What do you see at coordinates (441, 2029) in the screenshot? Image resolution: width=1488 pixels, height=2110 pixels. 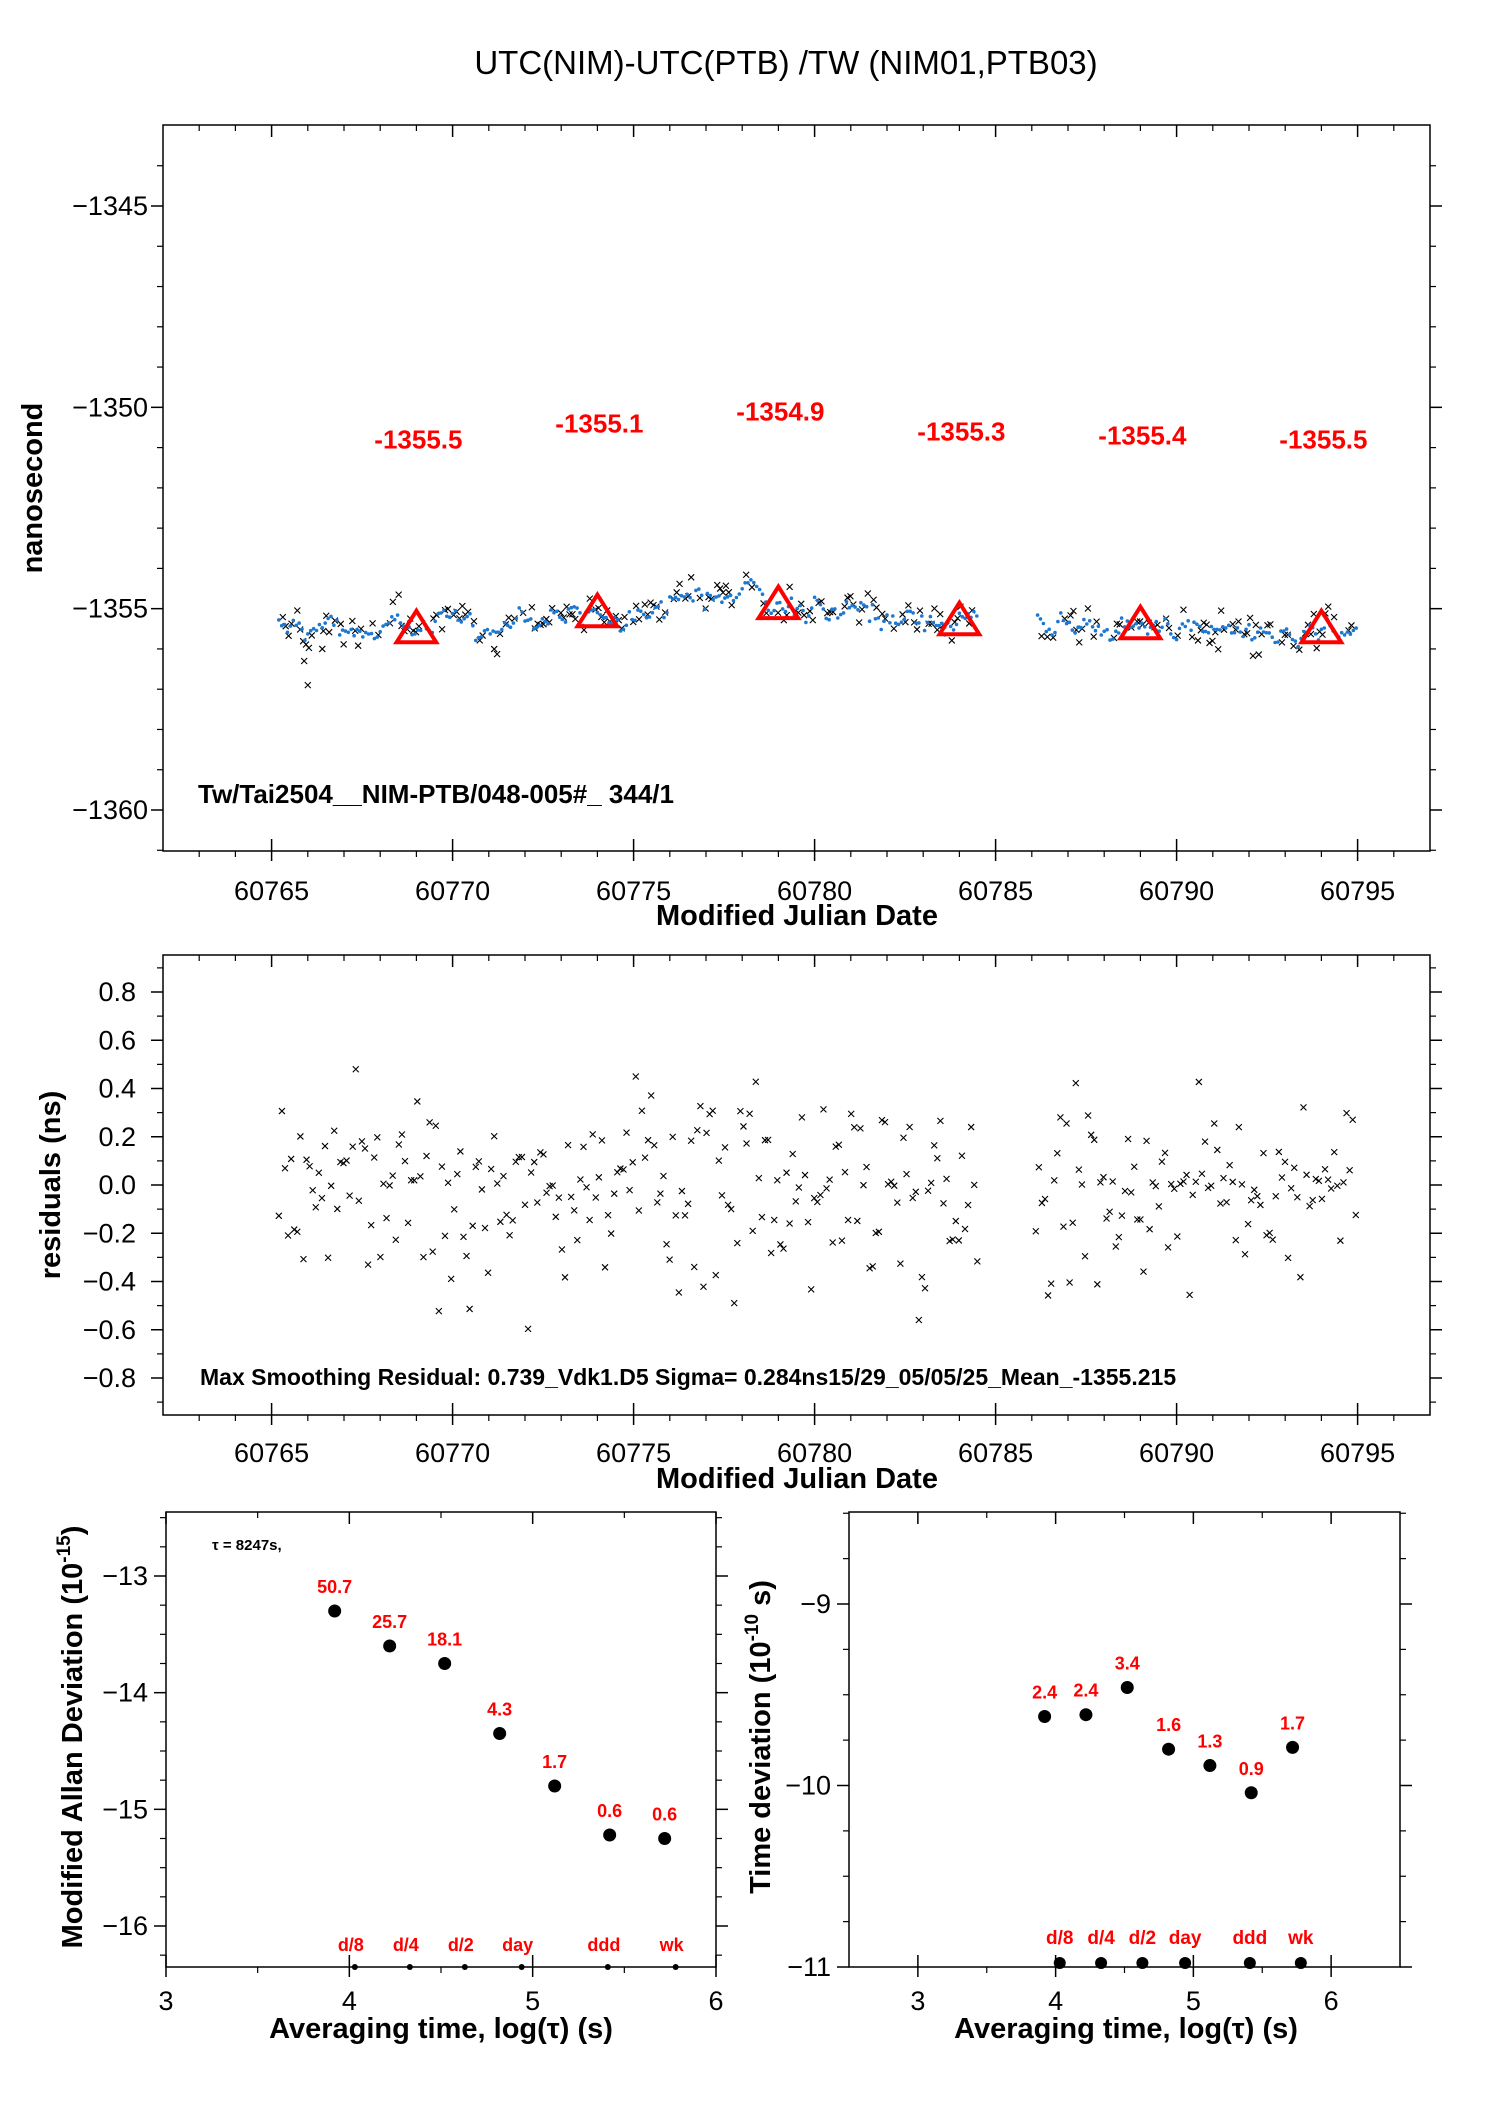 I see `mdev-x-axis-label: Averaging time, log(τ) (s)` at bounding box center [441, 2029].